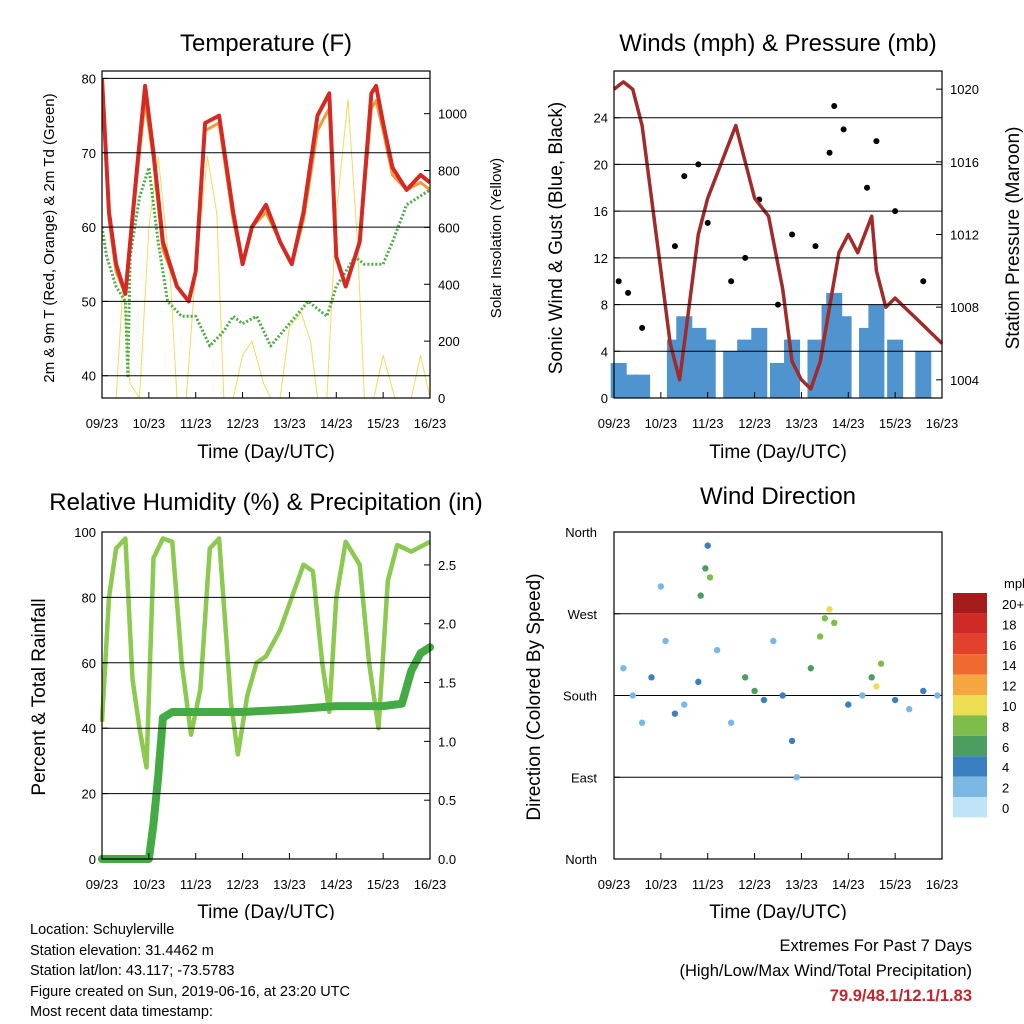 Image resolution: width=1024 pixels, height=1024 pixels. I want to click on winds-ylabel-left: Sonic Wind & Gust (Blue, Black), so click(556, 238).